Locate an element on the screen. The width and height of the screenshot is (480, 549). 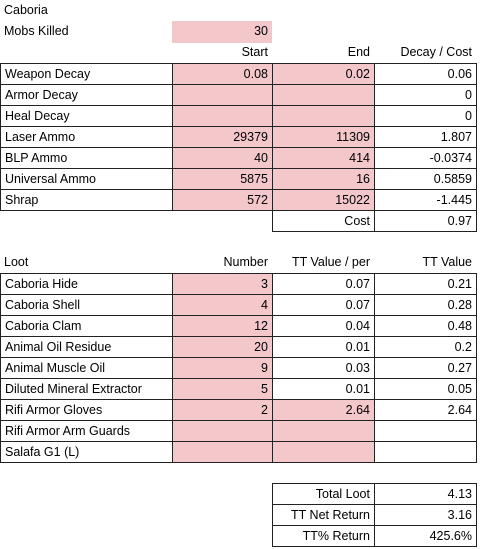
row-label: Animal Muscle Oil is located at coordinates (86, 368).